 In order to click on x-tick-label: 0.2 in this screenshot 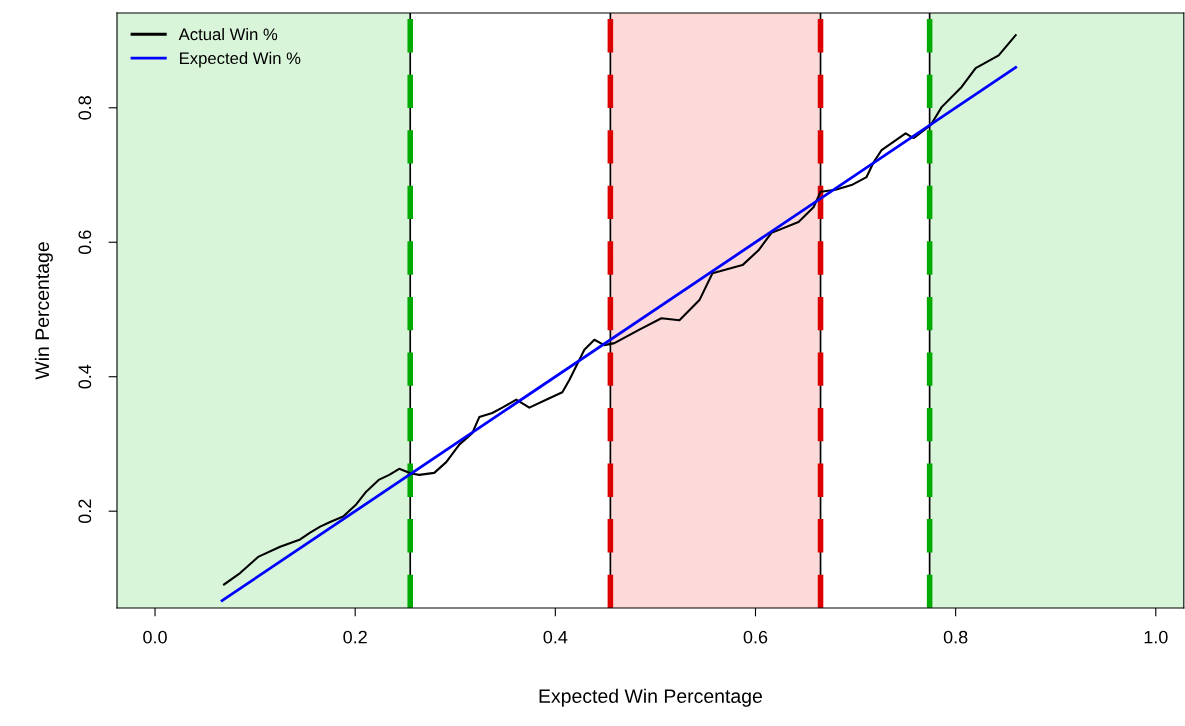, I will do `click(355, 637)`.